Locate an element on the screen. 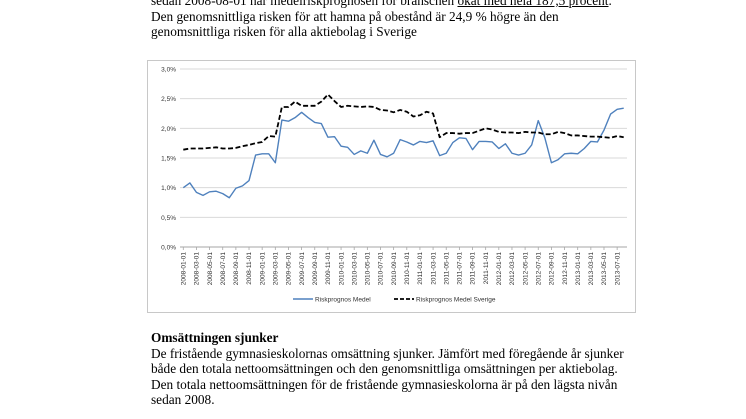  x-tick-label: 2009-11-01 is located at coordinates (328, 268).